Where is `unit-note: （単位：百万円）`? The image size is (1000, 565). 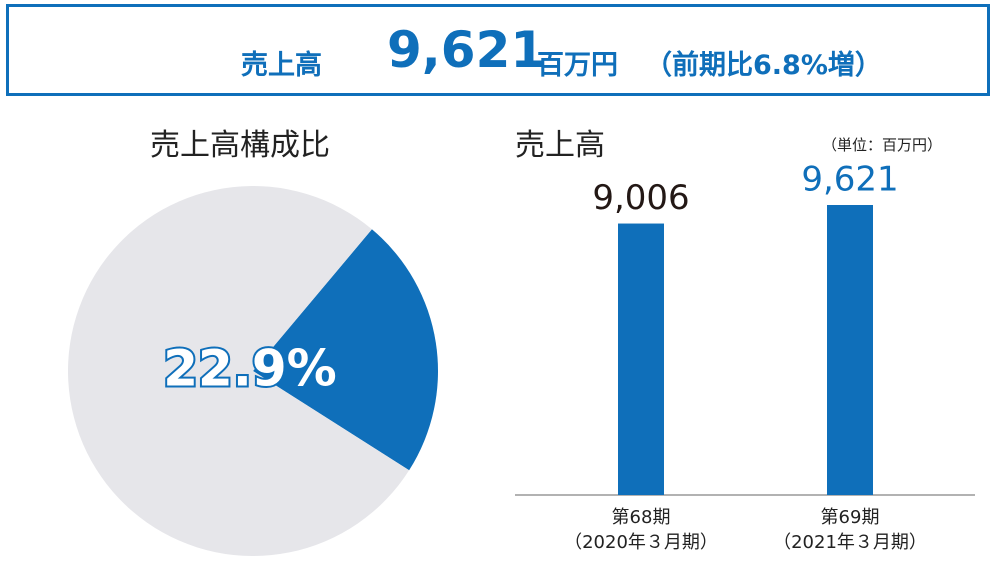
unit-note: （単位：百万円） is located at coordinates (882, 145).